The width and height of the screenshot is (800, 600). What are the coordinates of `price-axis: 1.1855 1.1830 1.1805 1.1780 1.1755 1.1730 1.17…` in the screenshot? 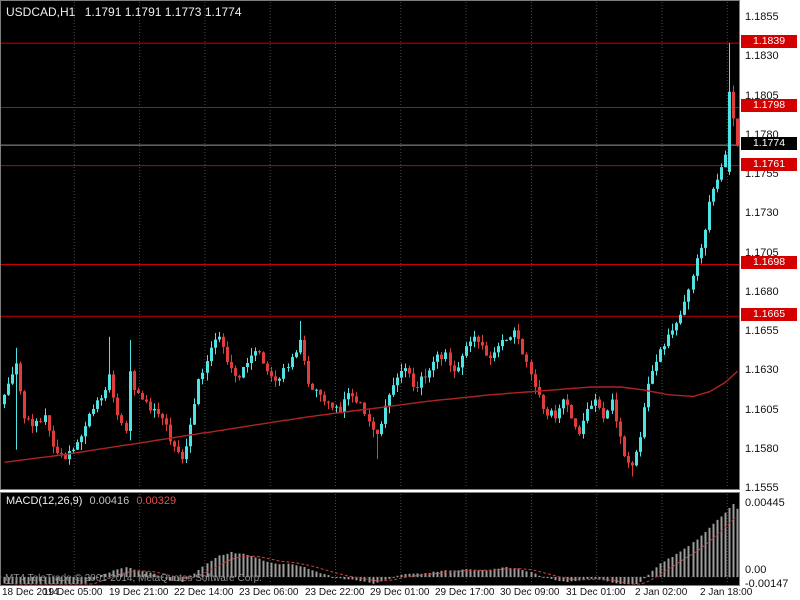 It's located at (770, 300).